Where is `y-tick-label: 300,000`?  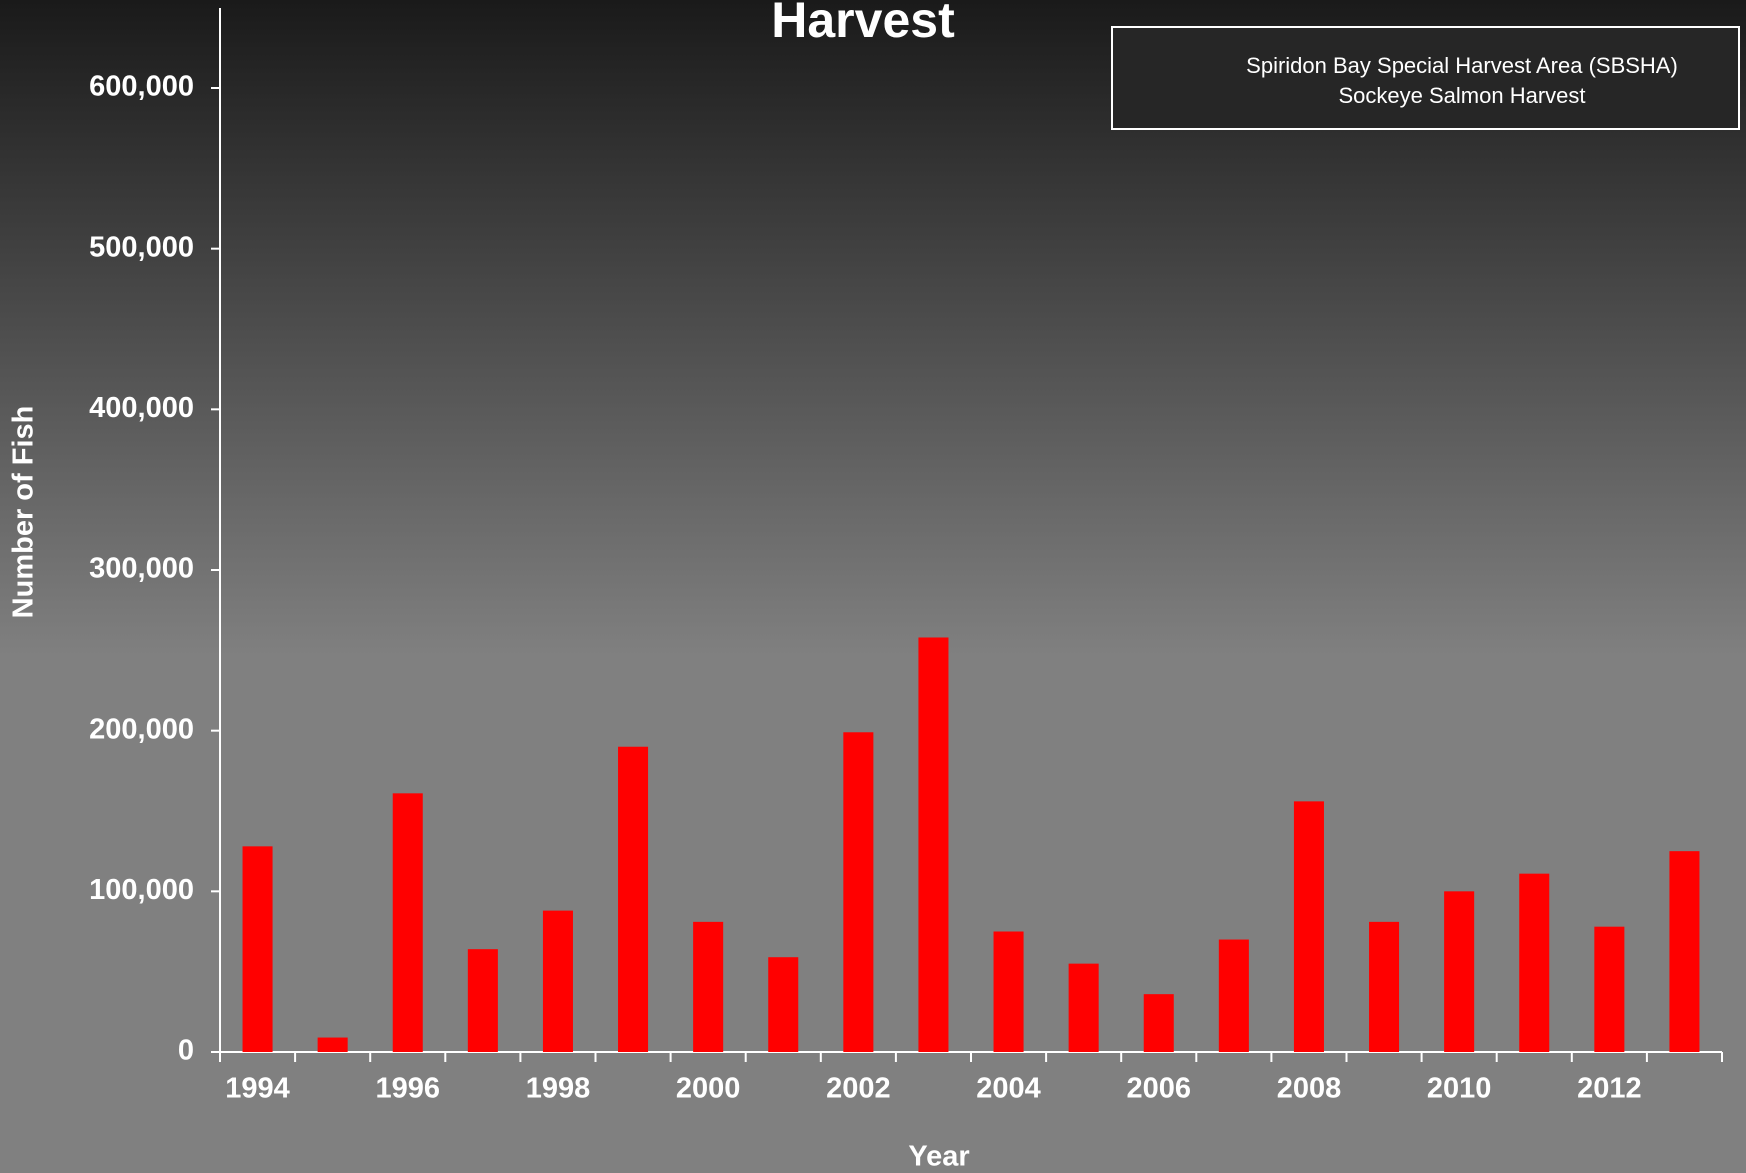 y-tick-label: 300,000 is located at coordinates (141, 569).